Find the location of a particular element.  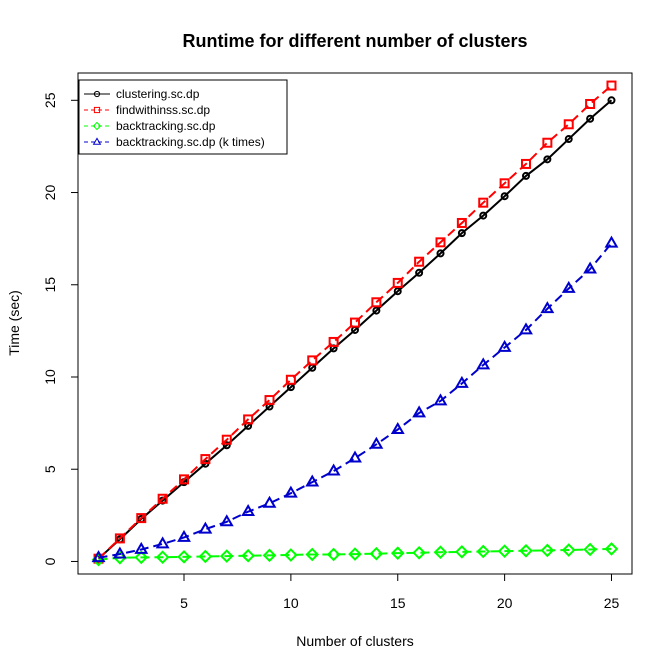

legend-box is located at coordinates (183, 117).